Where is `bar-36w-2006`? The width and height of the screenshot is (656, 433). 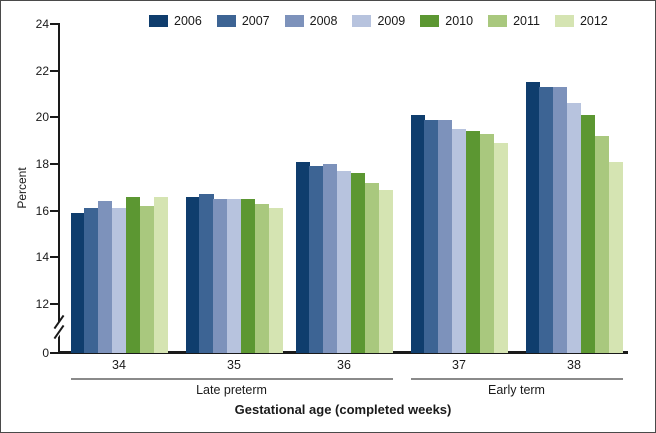 bar-36w-2006 is located at coordinates (302, 257).